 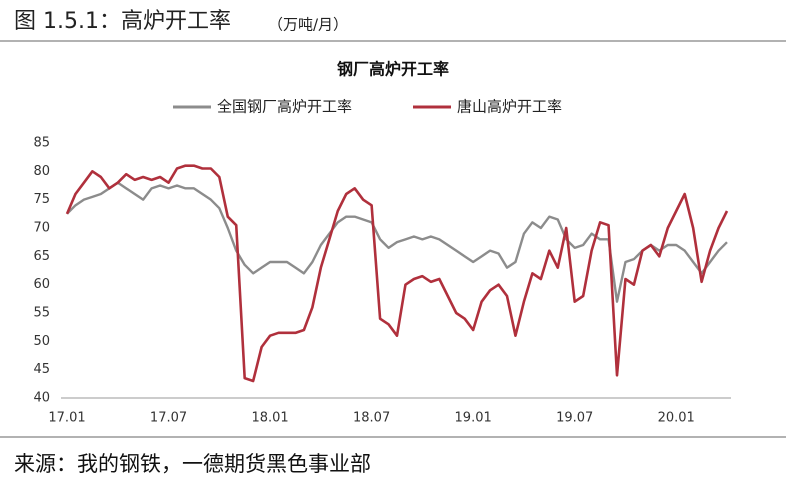 What do you see at coordinates (41, 341) in the screenshot?
I see `y-tick-label: 50` at bounding box center [41, 341].